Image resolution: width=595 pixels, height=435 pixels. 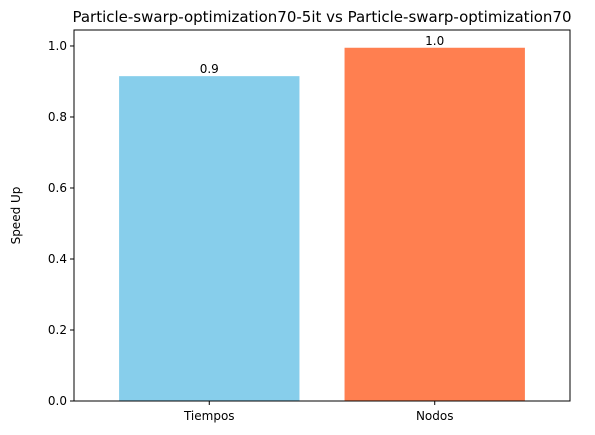 What do you see at coordinates (318, 412) in the screenshot?
I see `x-axis-ticks: Tiempos Nodos` at bounding box center [318, 412].